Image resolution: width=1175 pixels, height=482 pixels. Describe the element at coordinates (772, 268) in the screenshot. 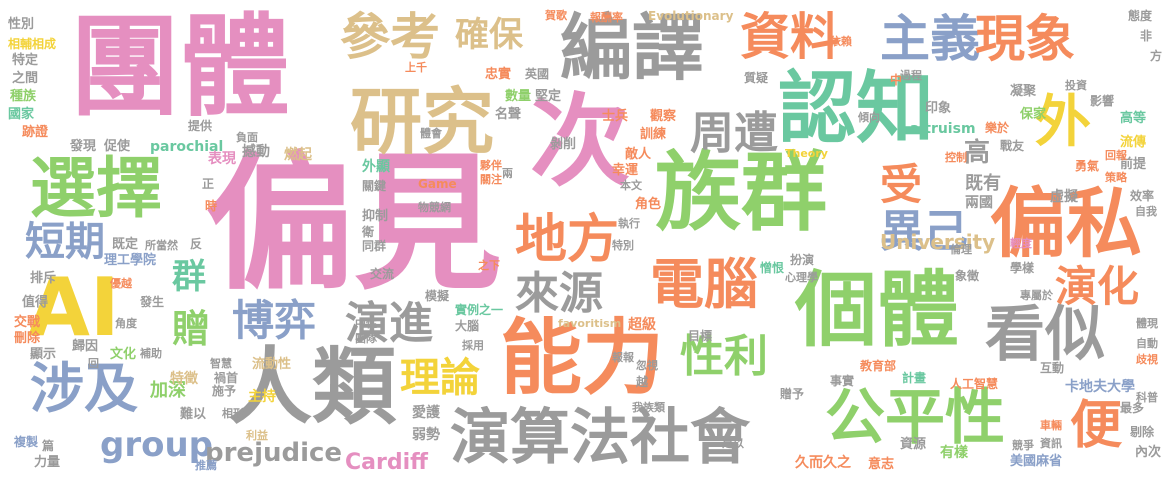

I see `cloud-word: 憎恨` at that location.